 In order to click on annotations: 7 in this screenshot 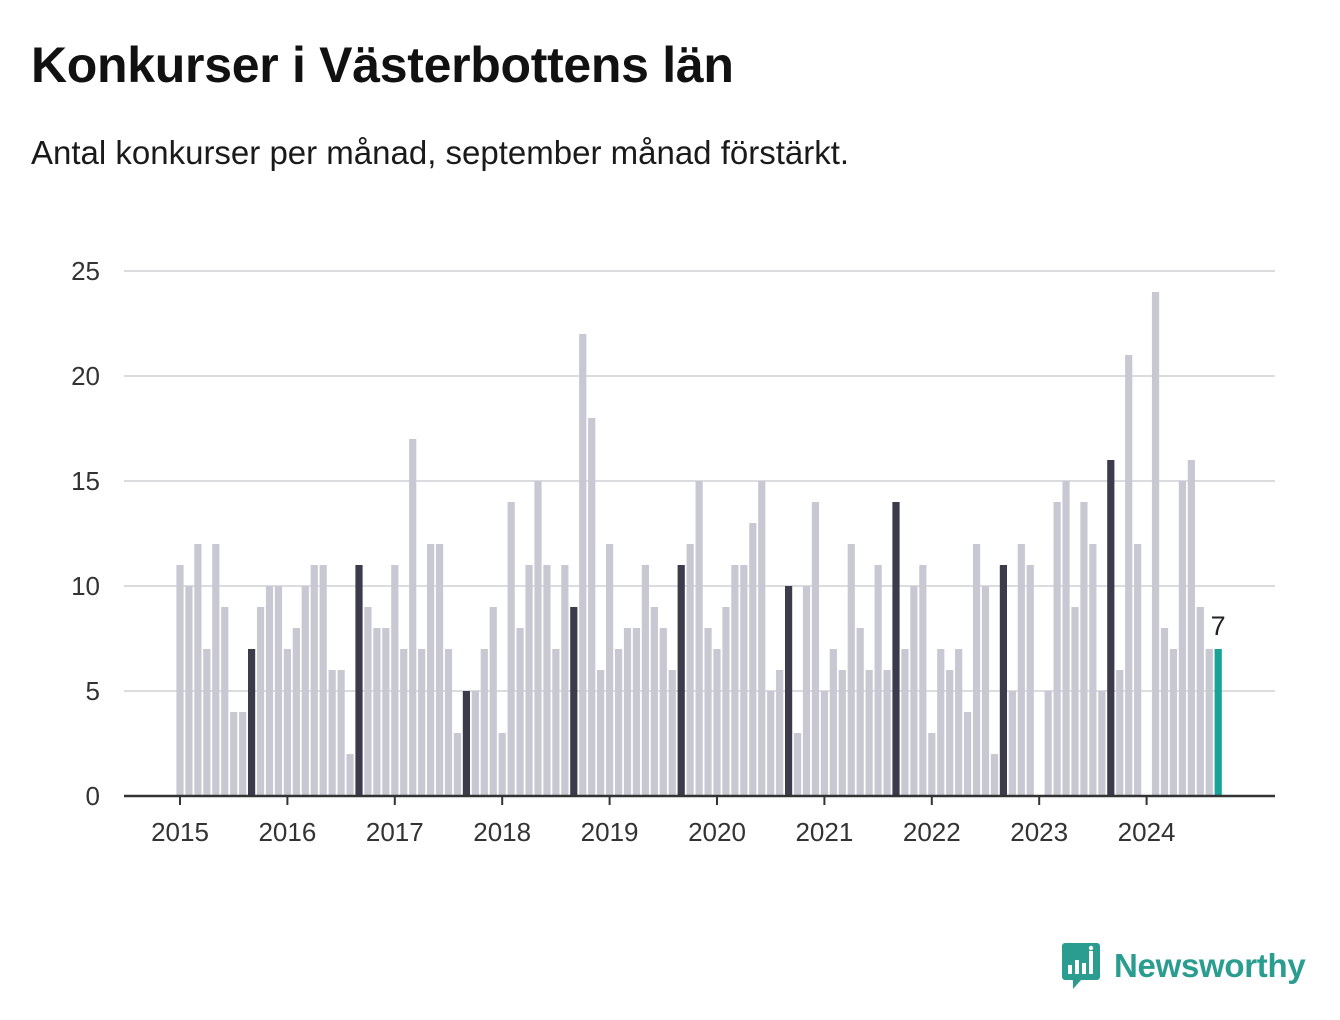, I will do `click(1218, 626)`.